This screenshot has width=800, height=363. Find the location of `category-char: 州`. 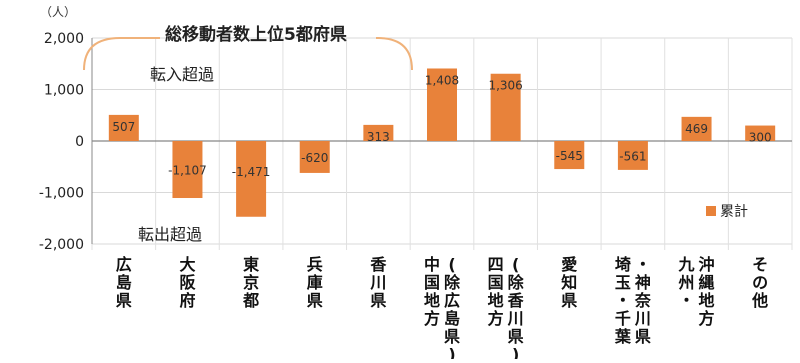

category-char: 州 is located at coordinates (686, 282).